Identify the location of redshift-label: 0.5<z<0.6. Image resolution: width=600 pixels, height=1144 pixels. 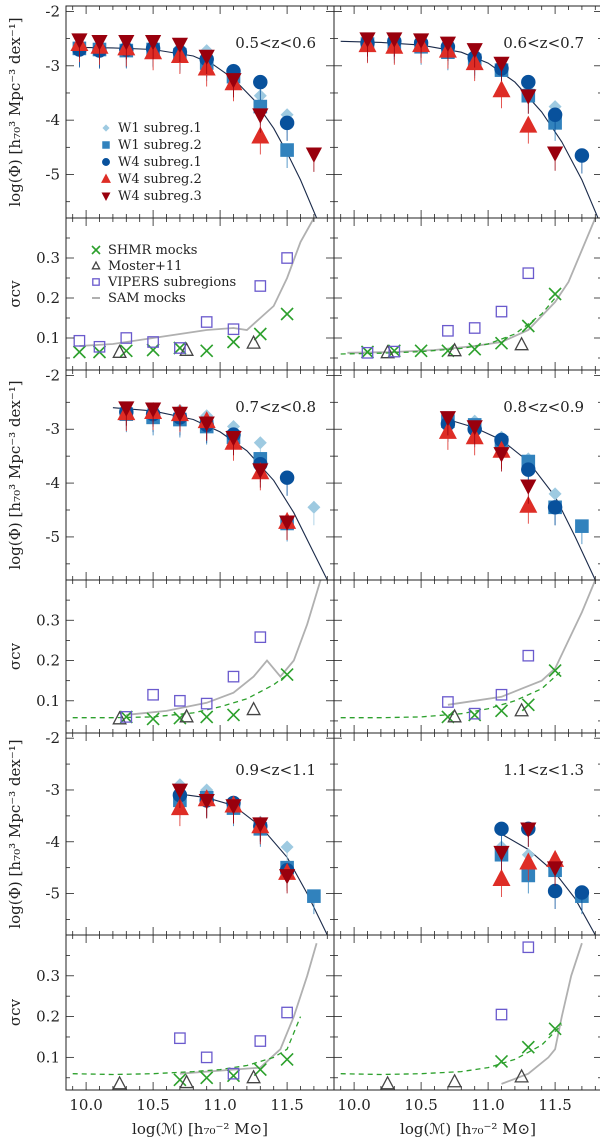
(275, 43).